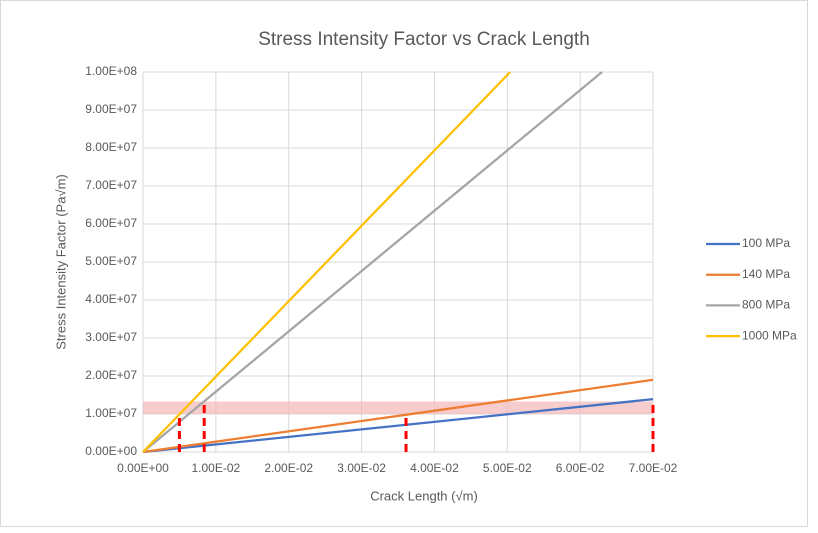 This screenshot has height=533, width=818. What do you see at coordinates (143, 468) in the screenshot?
I see `x-tick-label: 0.00E+00` at bounding box center [143, 468].